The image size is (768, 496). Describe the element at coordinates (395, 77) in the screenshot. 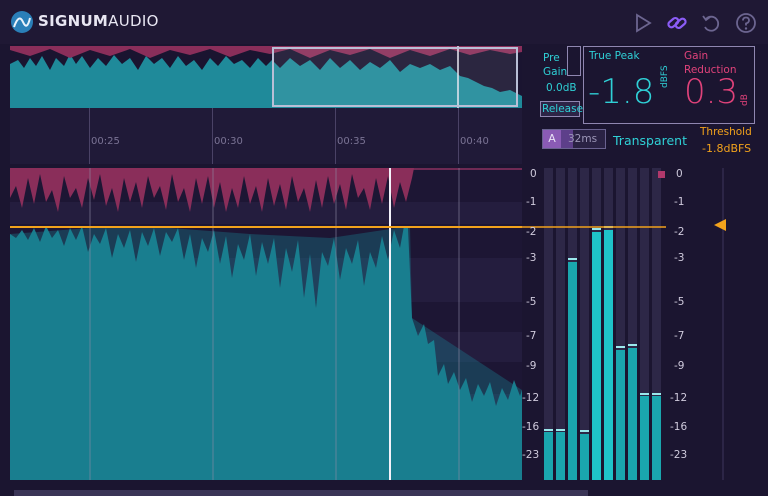

I see `overview-selection` at that location.